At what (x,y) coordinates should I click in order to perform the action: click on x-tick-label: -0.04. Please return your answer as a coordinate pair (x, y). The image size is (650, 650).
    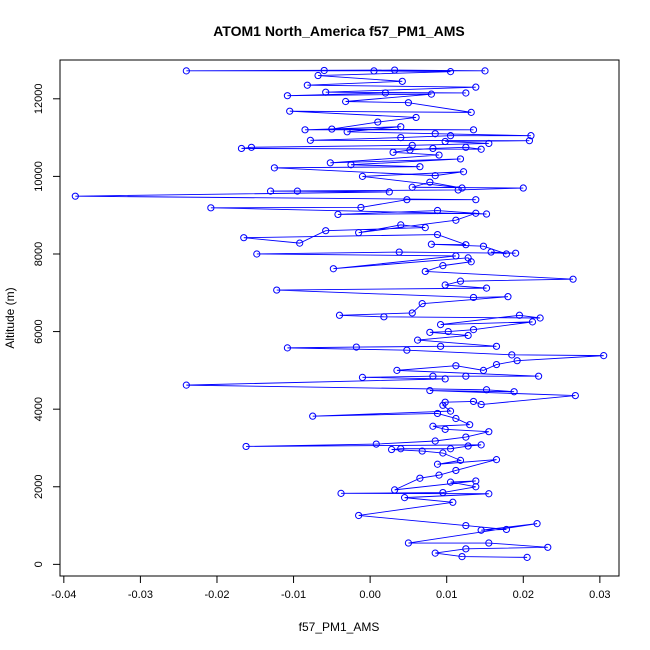
    Looking at the image, I should click on (63, 595).